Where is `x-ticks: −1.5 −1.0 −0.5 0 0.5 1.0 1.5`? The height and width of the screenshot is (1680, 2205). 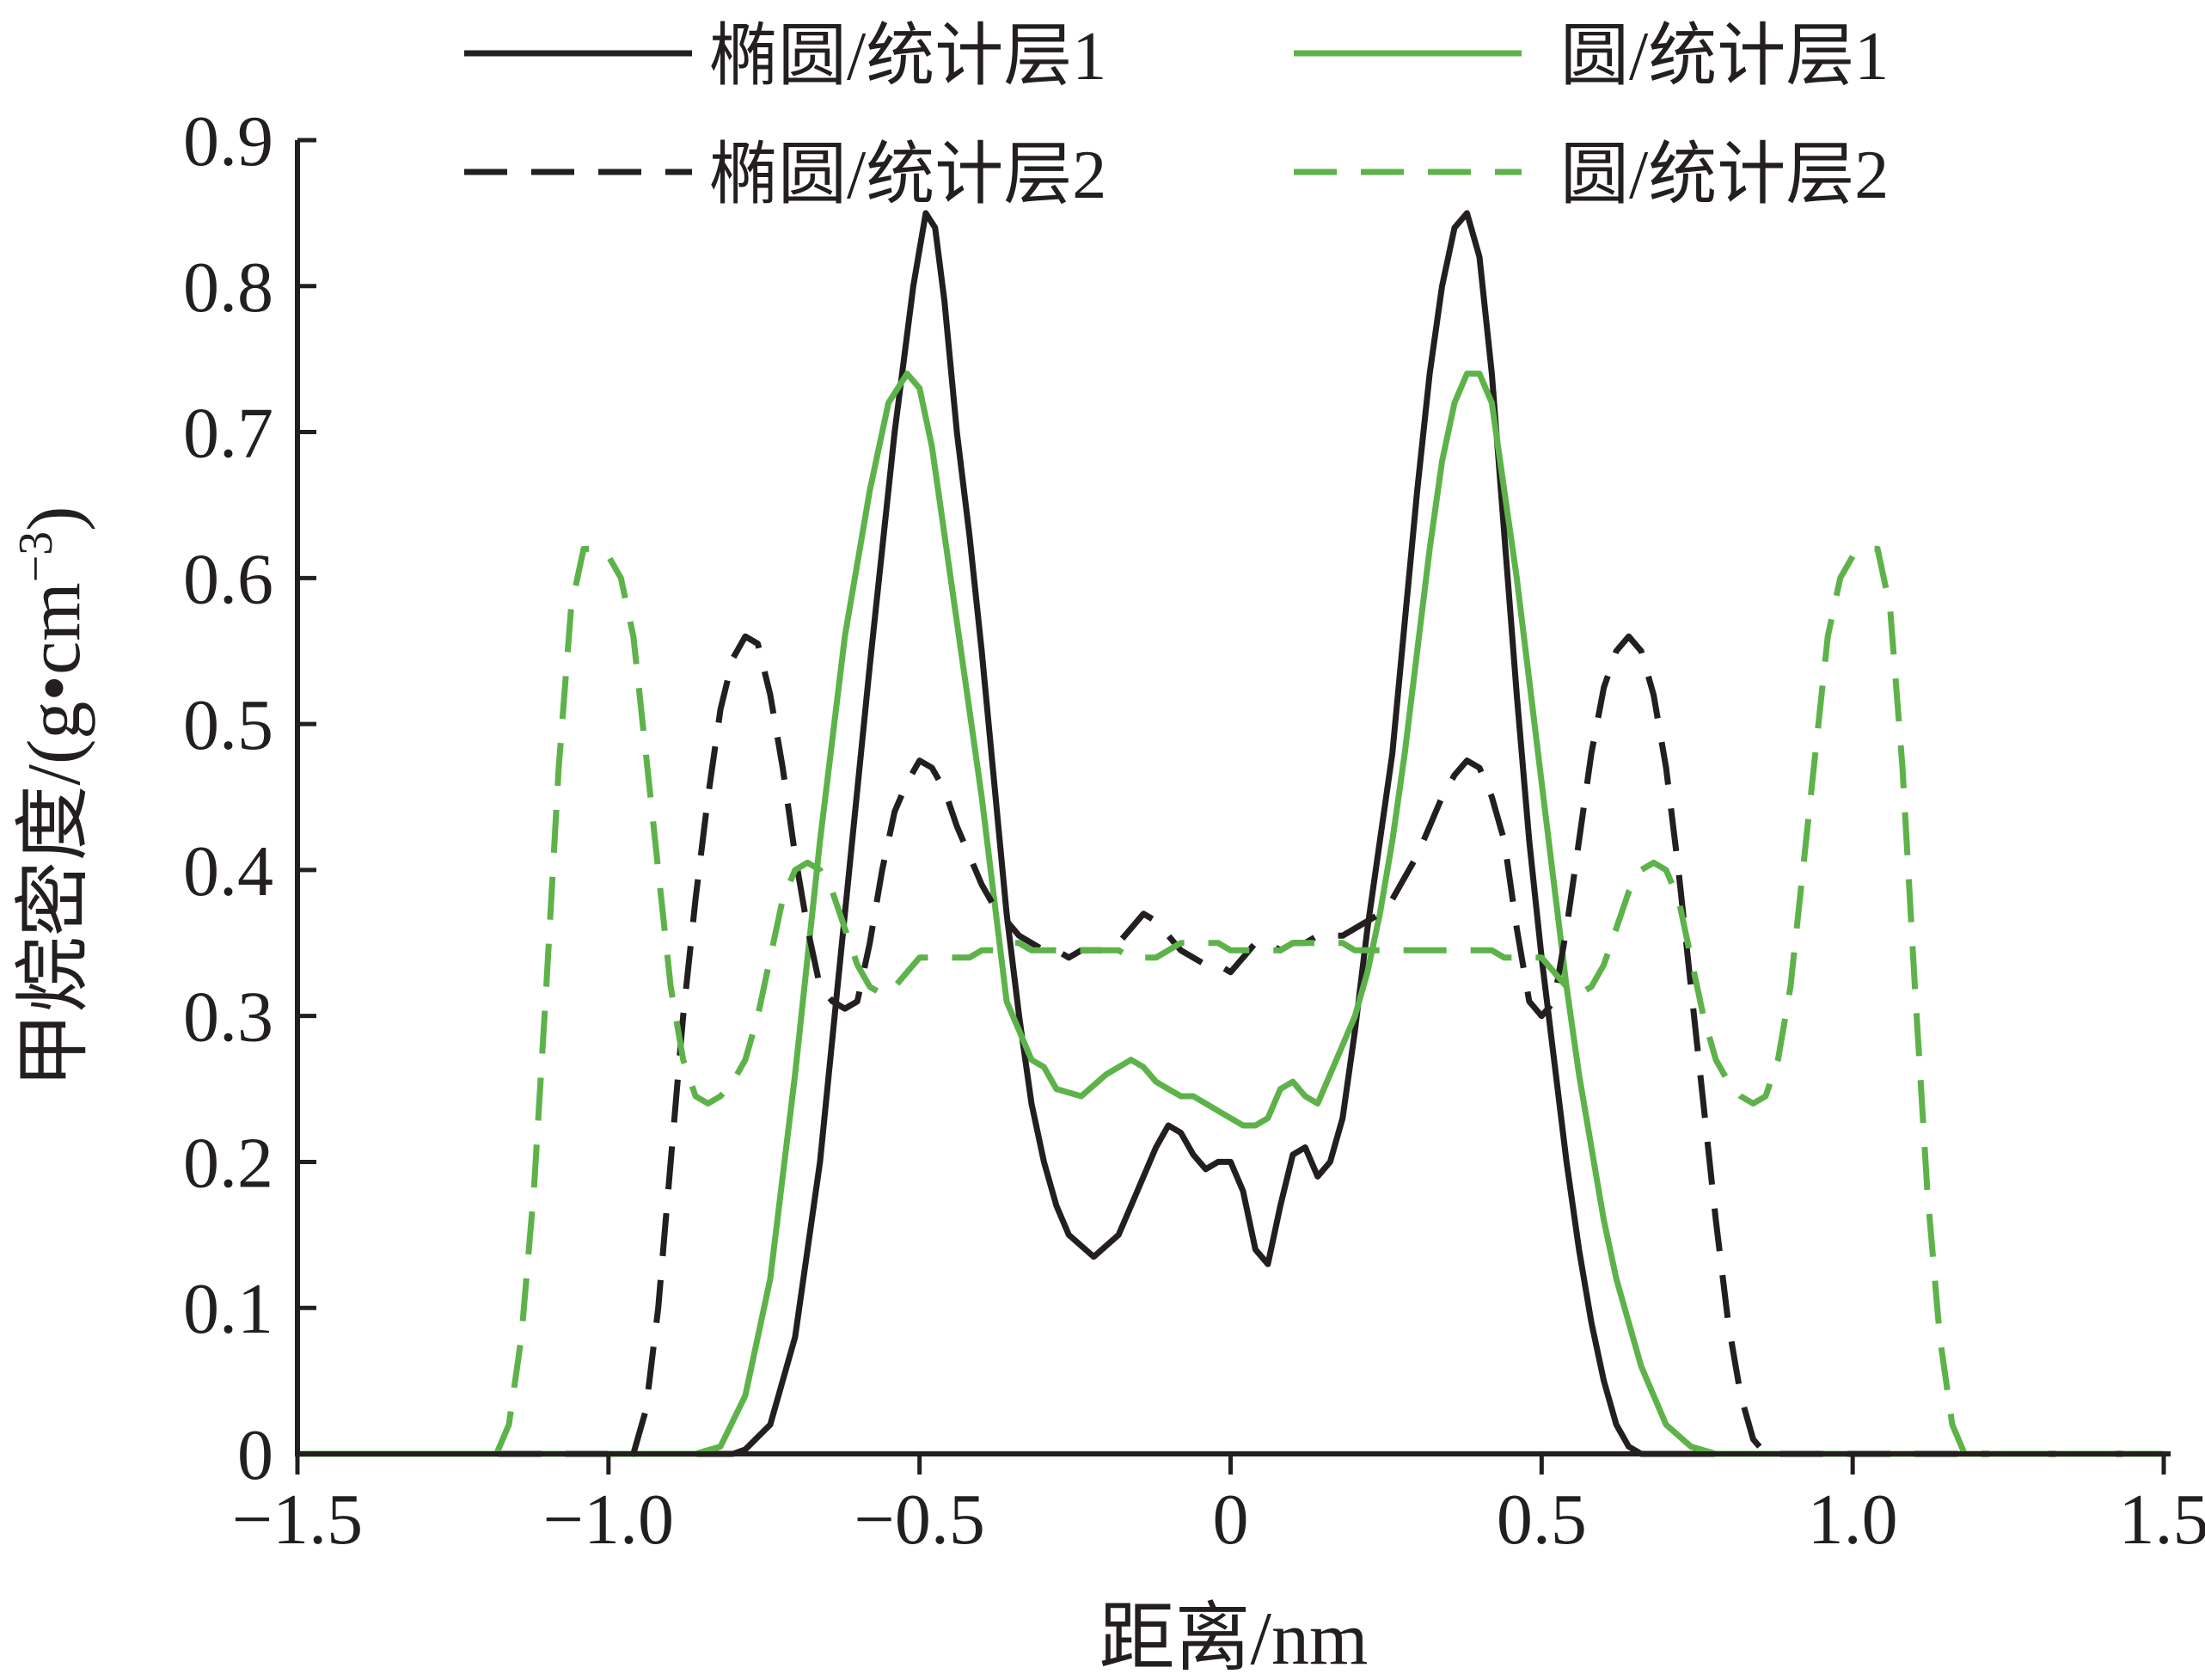 x-ticks: −1.5 −1.0 −0.5 0 0.5 1.0 1.5 is located at coordinates (1218, 1507).